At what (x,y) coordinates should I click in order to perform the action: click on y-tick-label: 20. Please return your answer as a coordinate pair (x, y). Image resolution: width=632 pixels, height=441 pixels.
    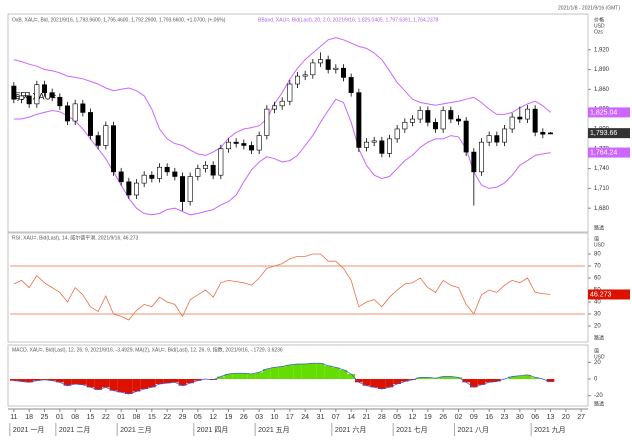
    Looking at the image, I should click on (597, 327).